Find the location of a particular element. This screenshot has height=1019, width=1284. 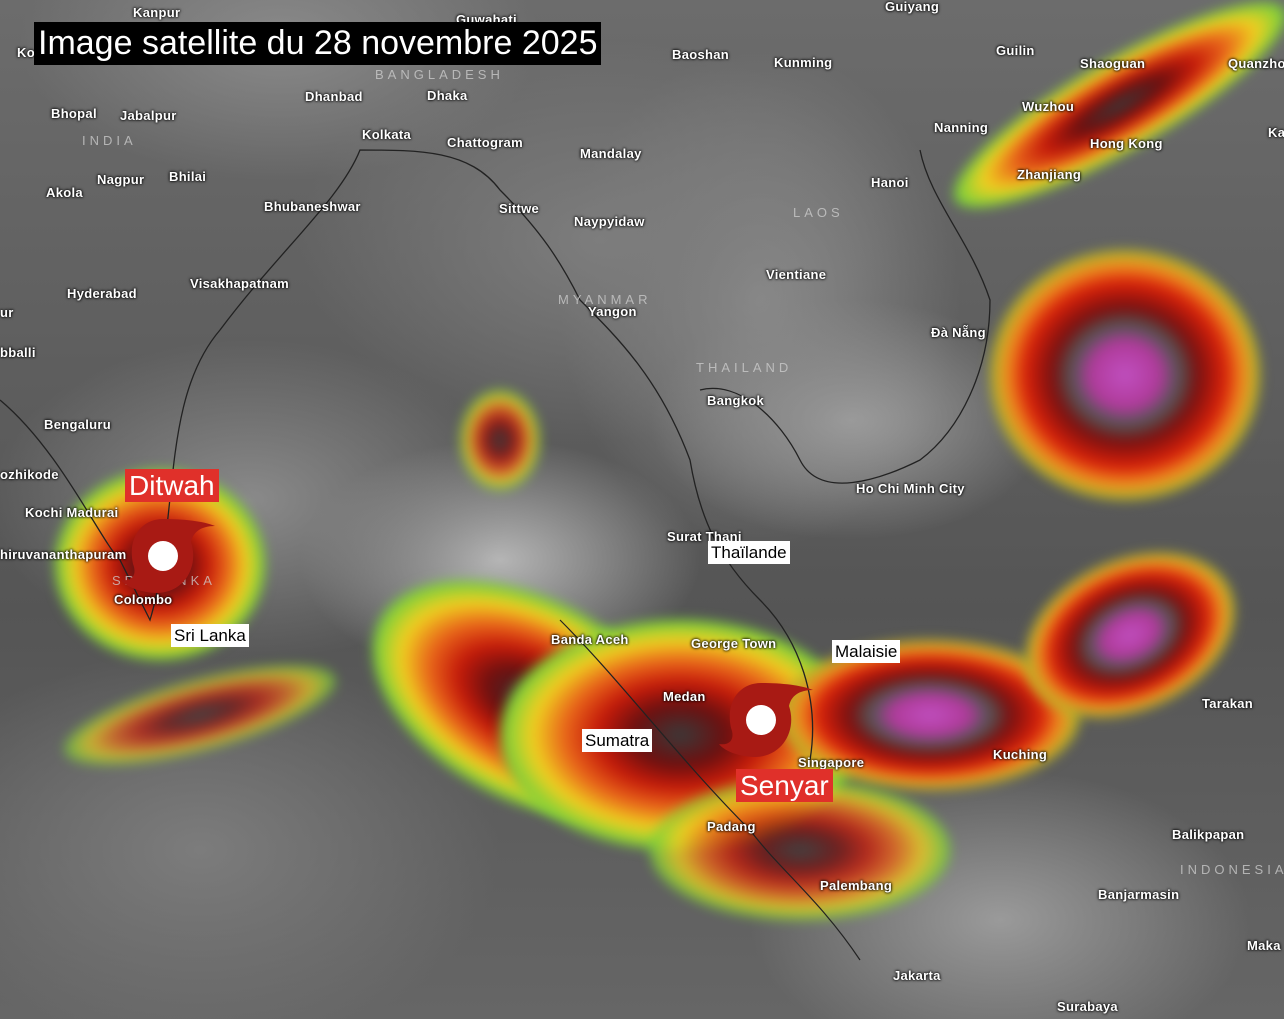

city-label: Ko is located at coordinates (26, 52).